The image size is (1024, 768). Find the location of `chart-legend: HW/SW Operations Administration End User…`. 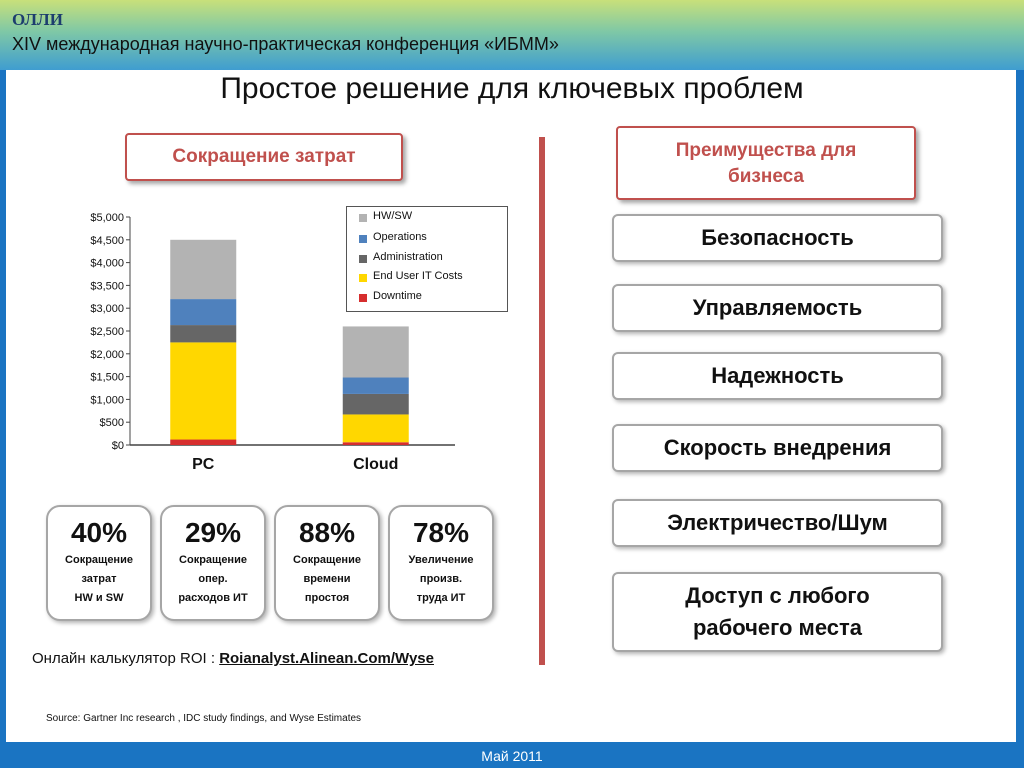

chart-legend: HW/SW Operations Administration End User… is located at coordinates (427, 259).